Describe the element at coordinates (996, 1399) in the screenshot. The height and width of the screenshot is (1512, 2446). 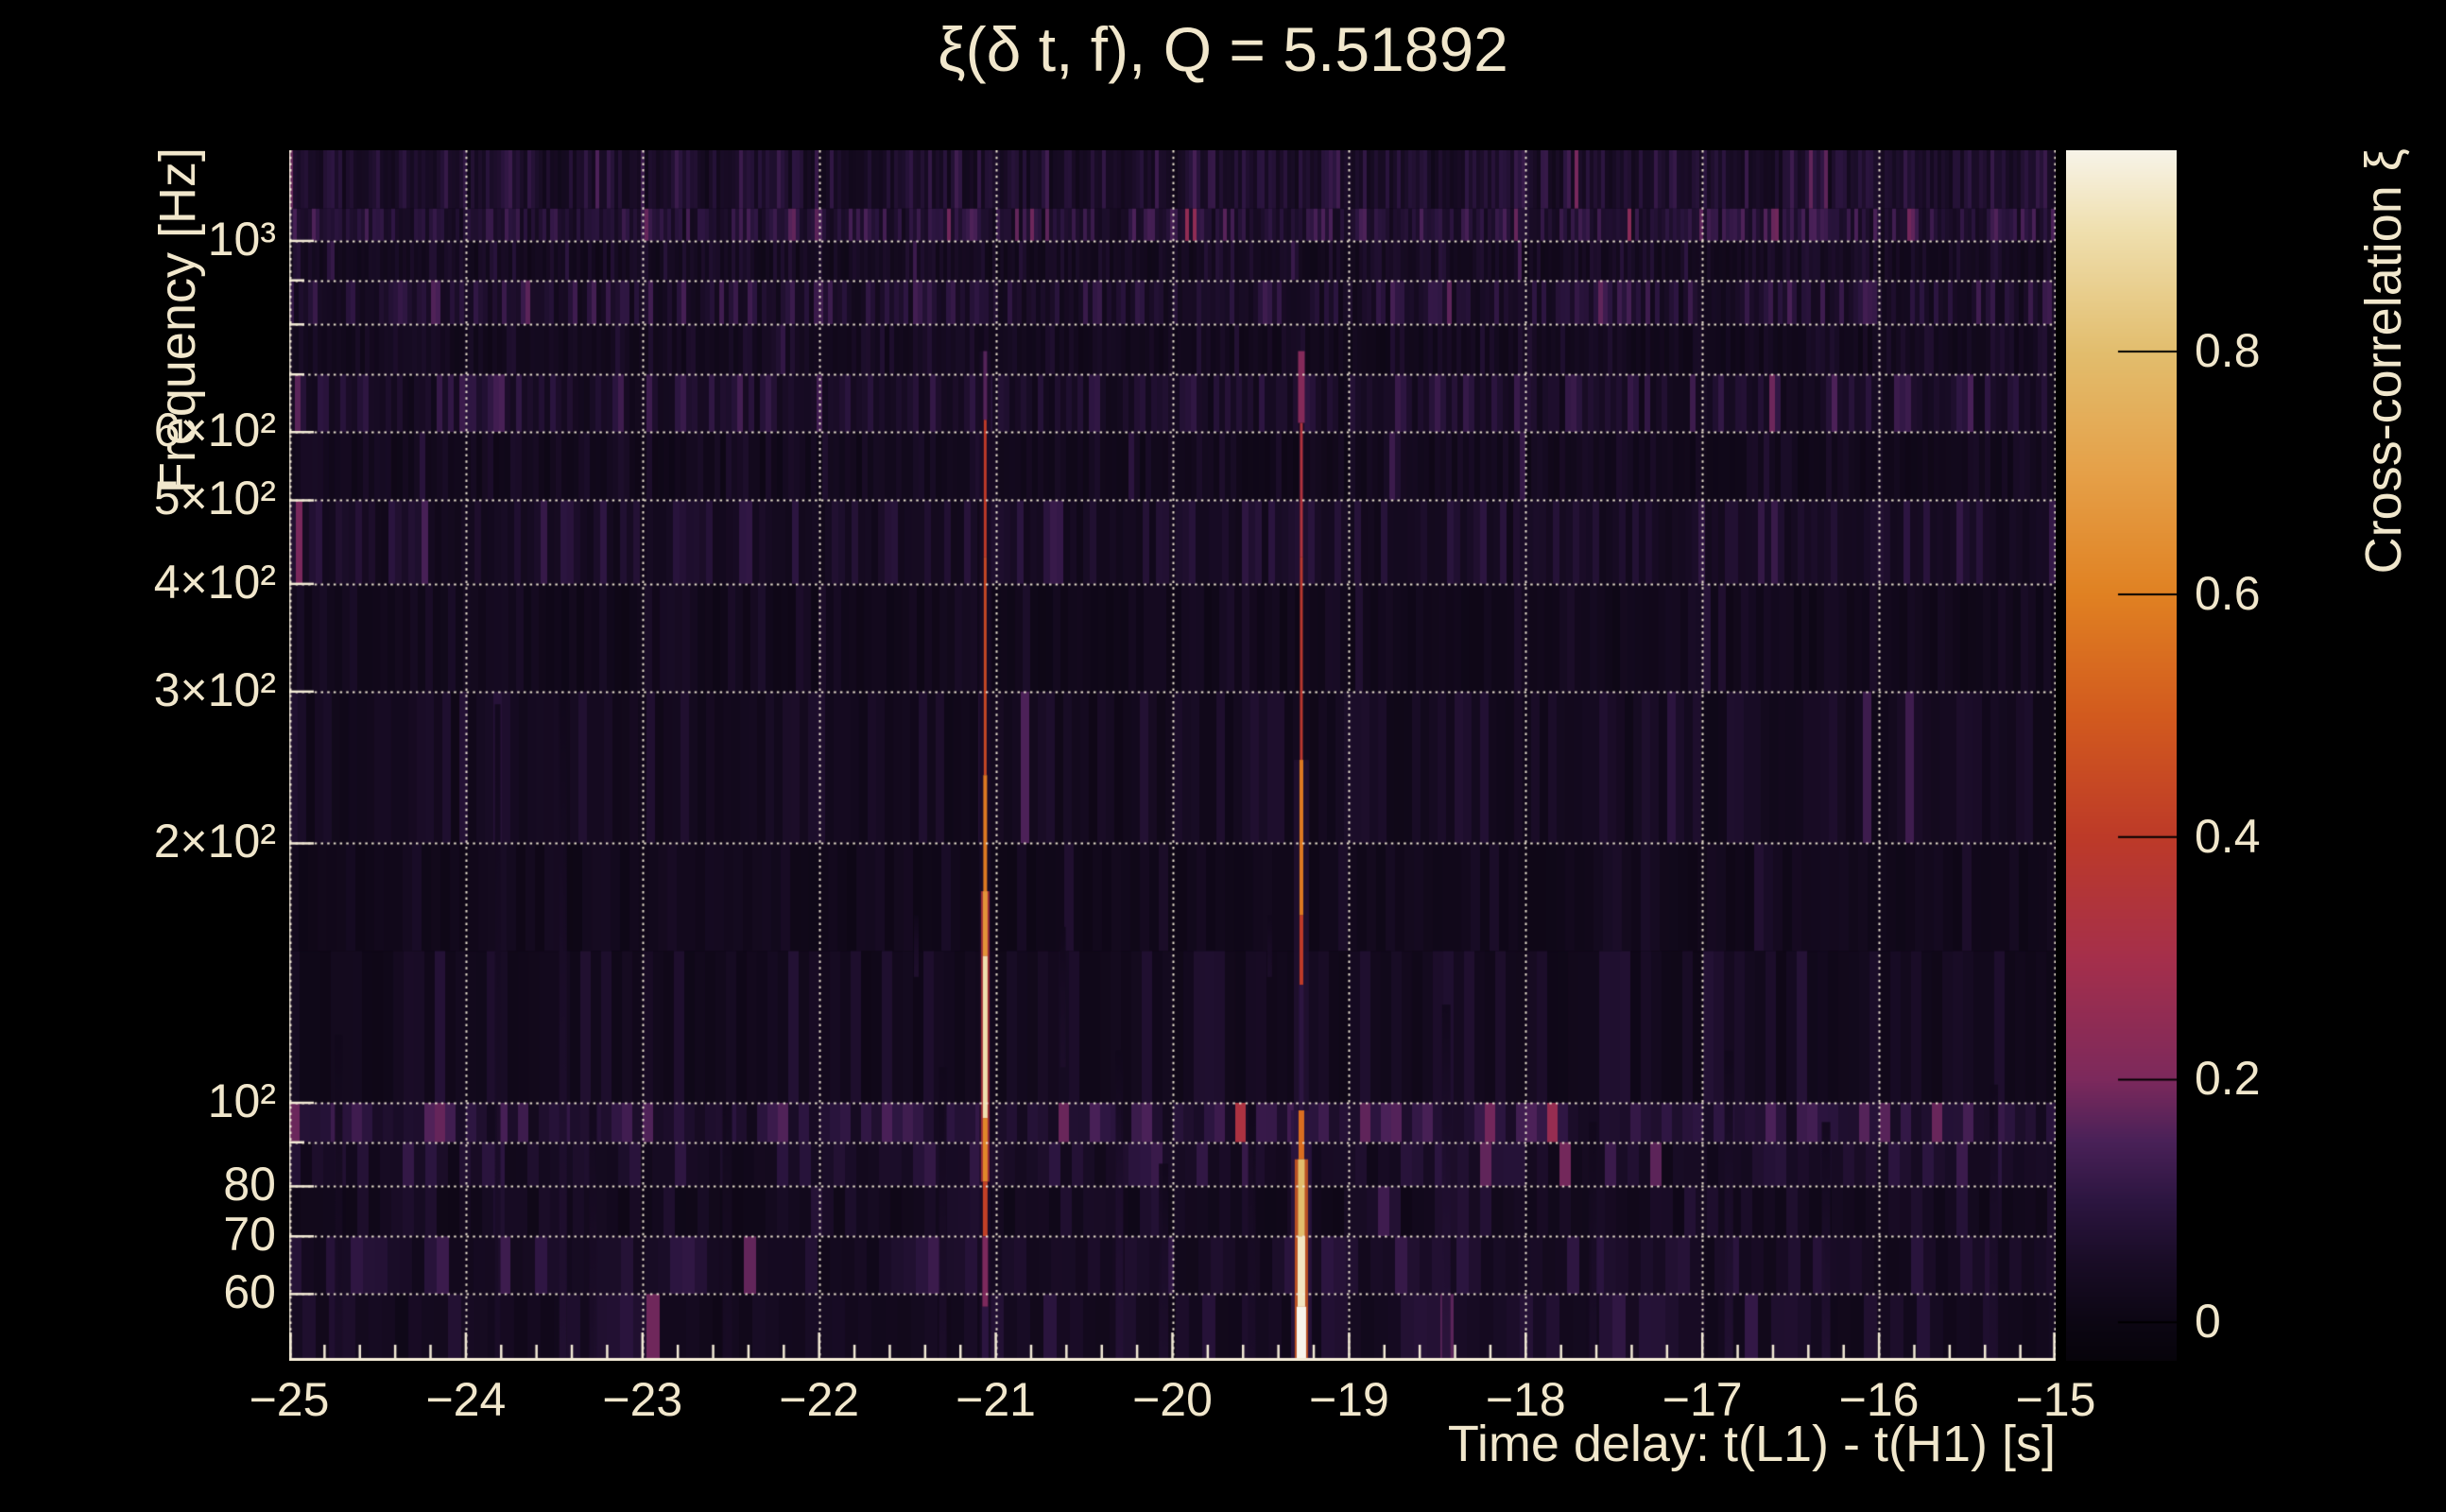
I see `x-axis-tick-label: −21` at that location.